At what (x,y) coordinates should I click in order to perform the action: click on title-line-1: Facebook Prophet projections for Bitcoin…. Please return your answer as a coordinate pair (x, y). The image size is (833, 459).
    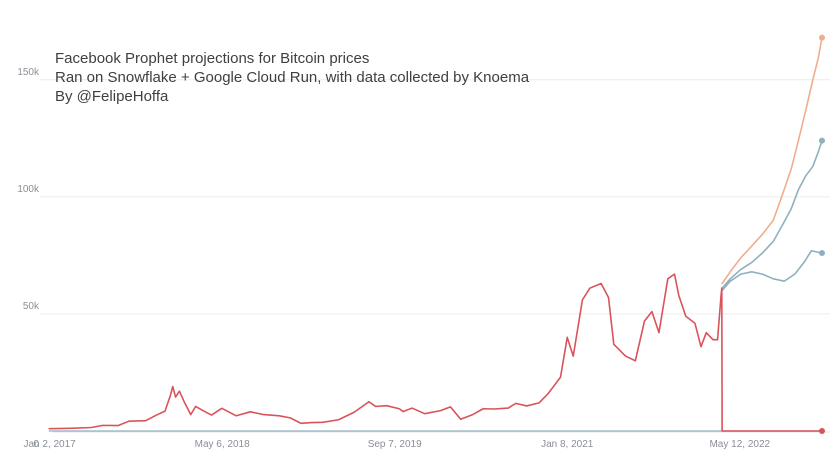
    Looking at the image, I should click on (212, 58).